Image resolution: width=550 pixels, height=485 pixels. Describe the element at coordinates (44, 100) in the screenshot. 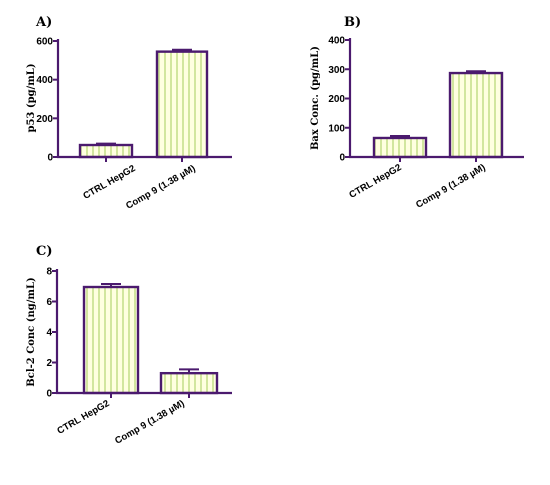

I see `y-tick-labels-a: 0 200 400 600` at that location.